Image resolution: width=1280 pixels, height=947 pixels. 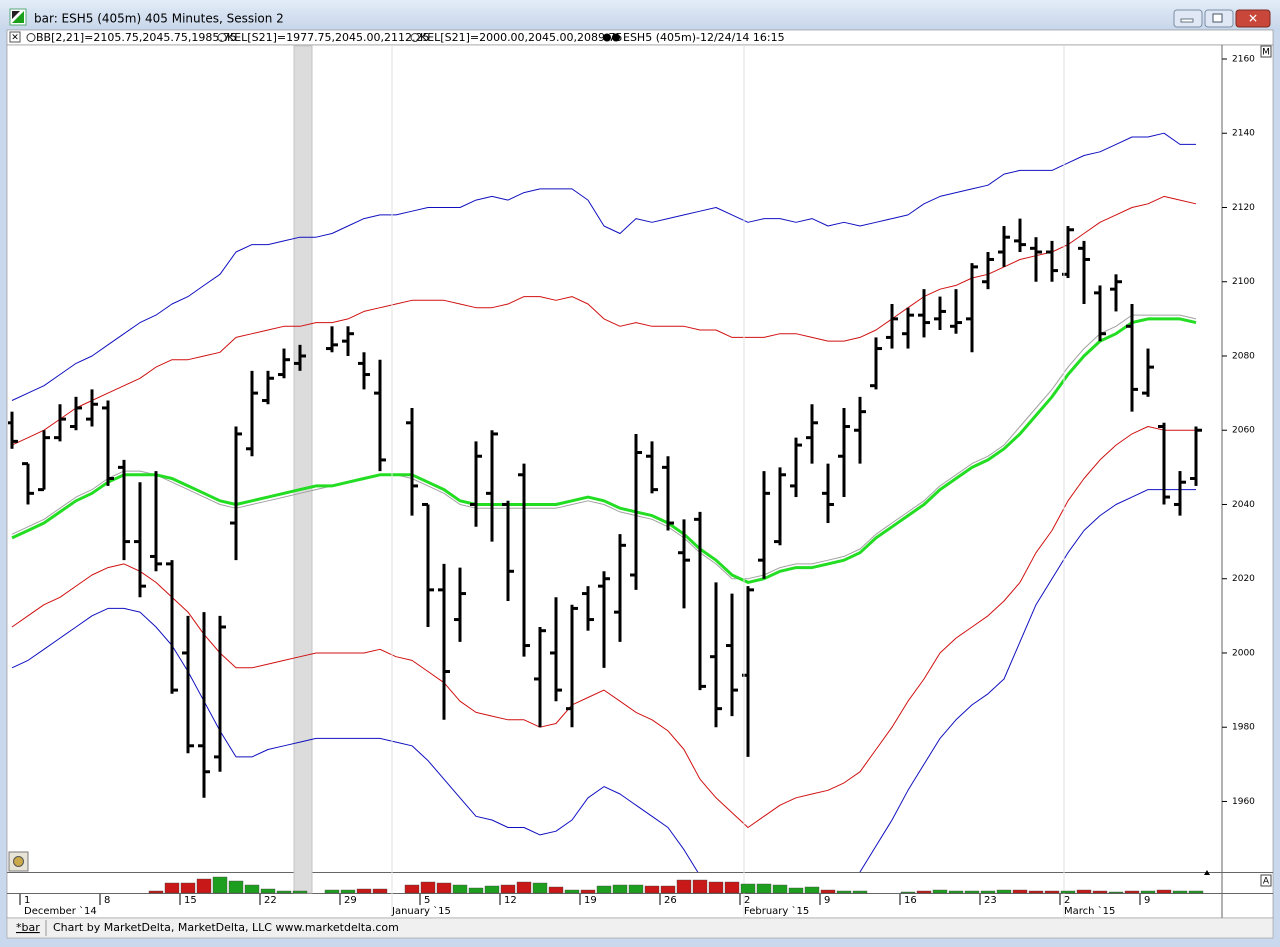 I want to click on x-tick-label: 19, so click(x=590, y=900).